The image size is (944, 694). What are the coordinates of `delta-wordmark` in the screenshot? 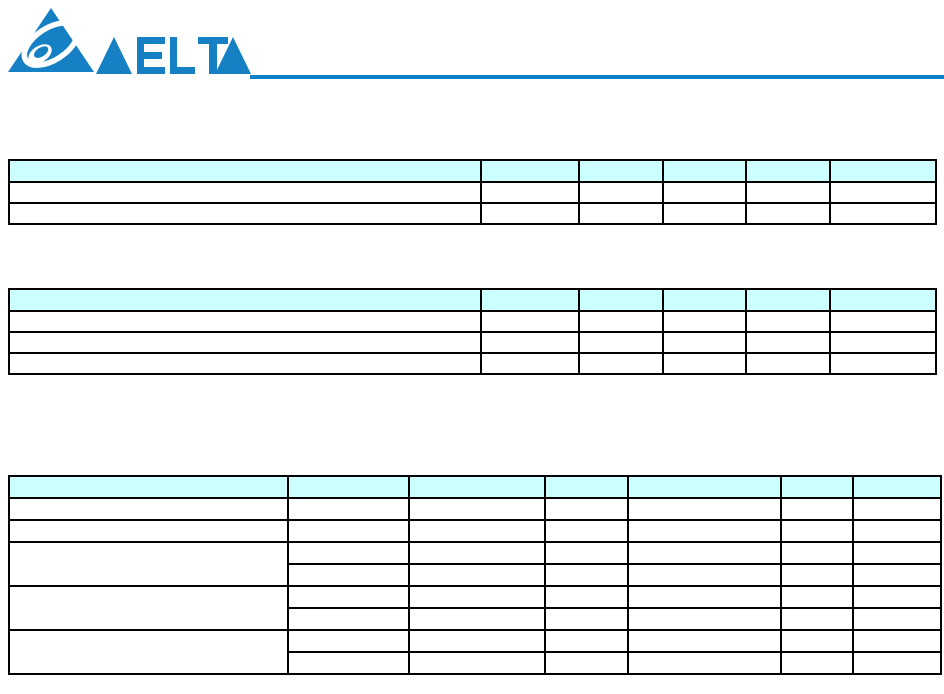 It's located at (173, 55).